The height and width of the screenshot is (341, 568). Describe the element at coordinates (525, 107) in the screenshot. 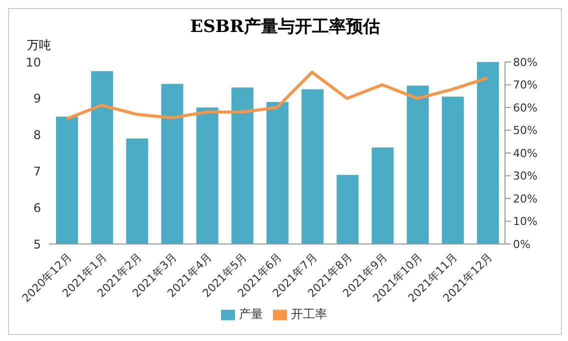

I see `y2-tick-label: 60%` at that location.